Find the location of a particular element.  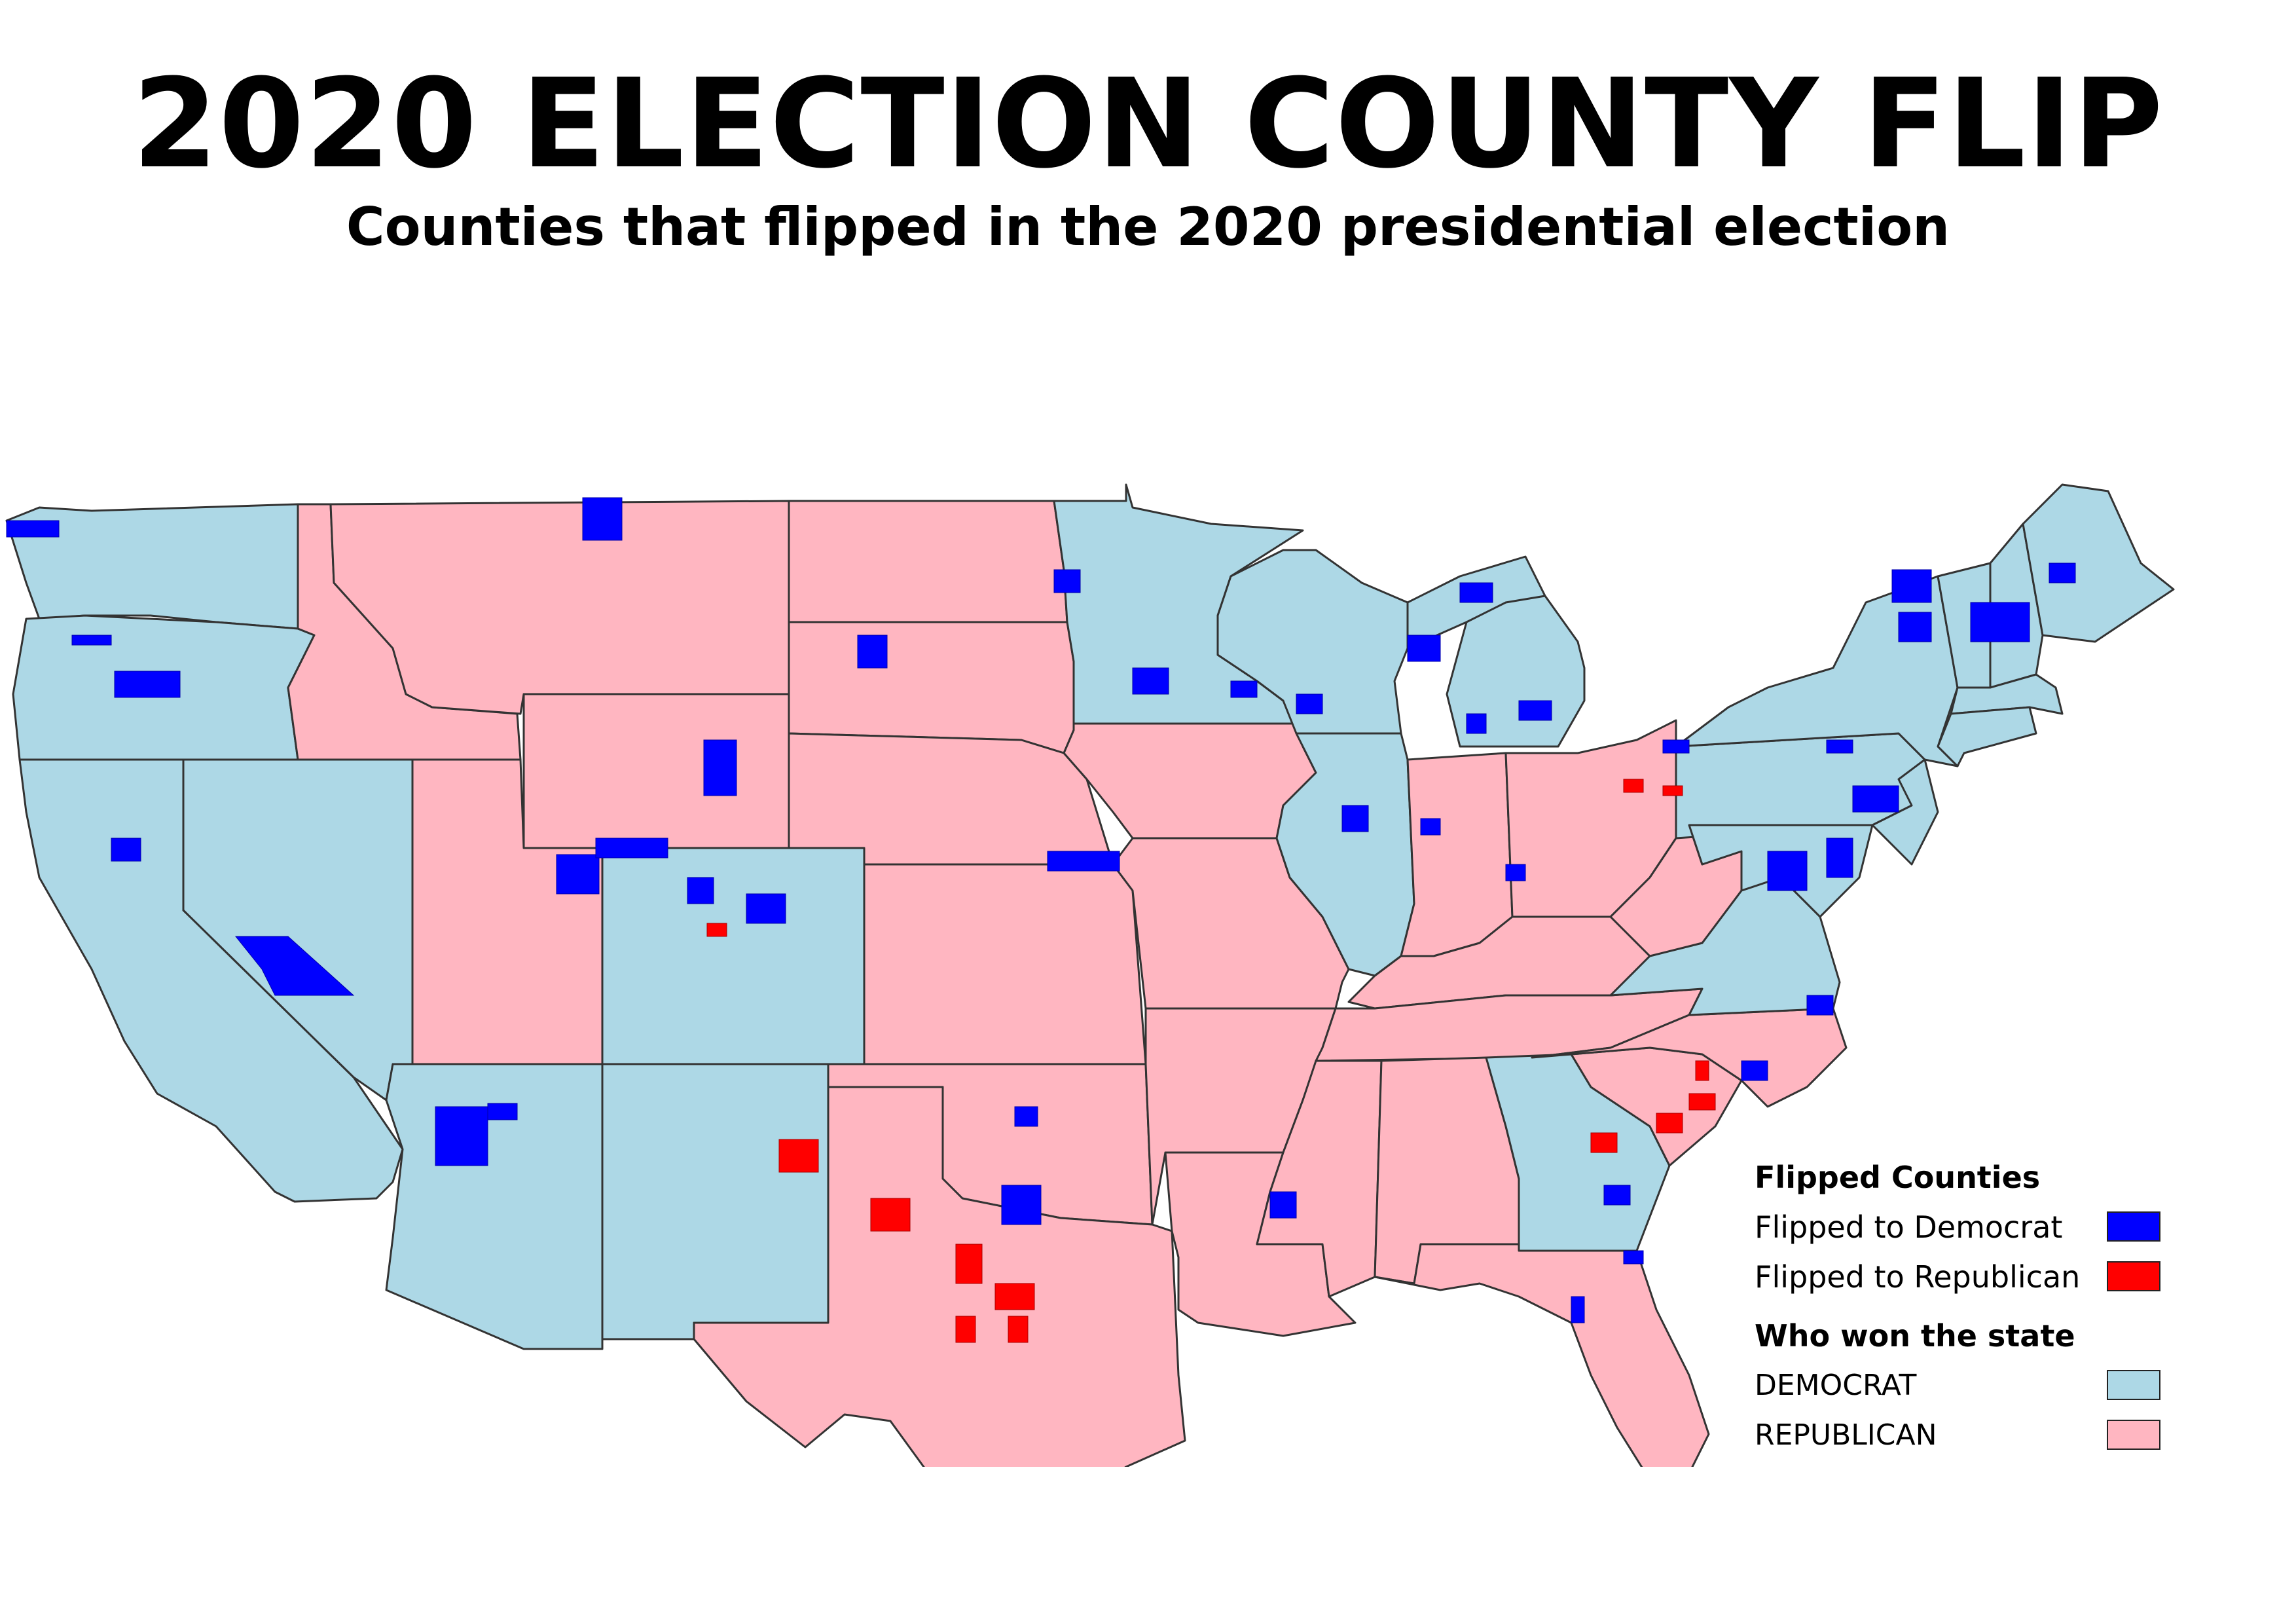

legend-flipped-heading: Flipped Counties is located at coordinates (1898, 1177).